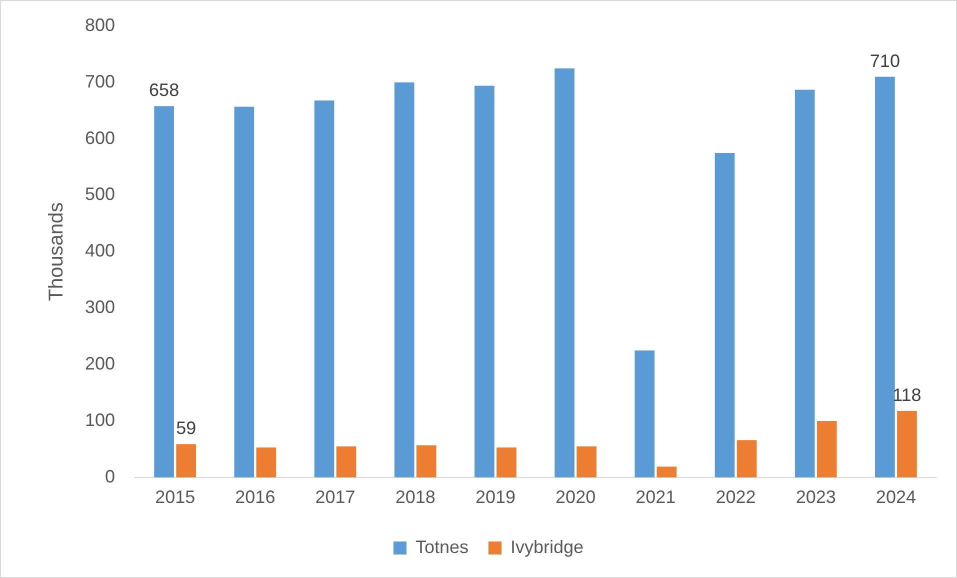 This screenshot has height=578, width=957. Describe the element at coordinates (100, 420) in the screenshot. I see `y-tick-label: 100` at that location.